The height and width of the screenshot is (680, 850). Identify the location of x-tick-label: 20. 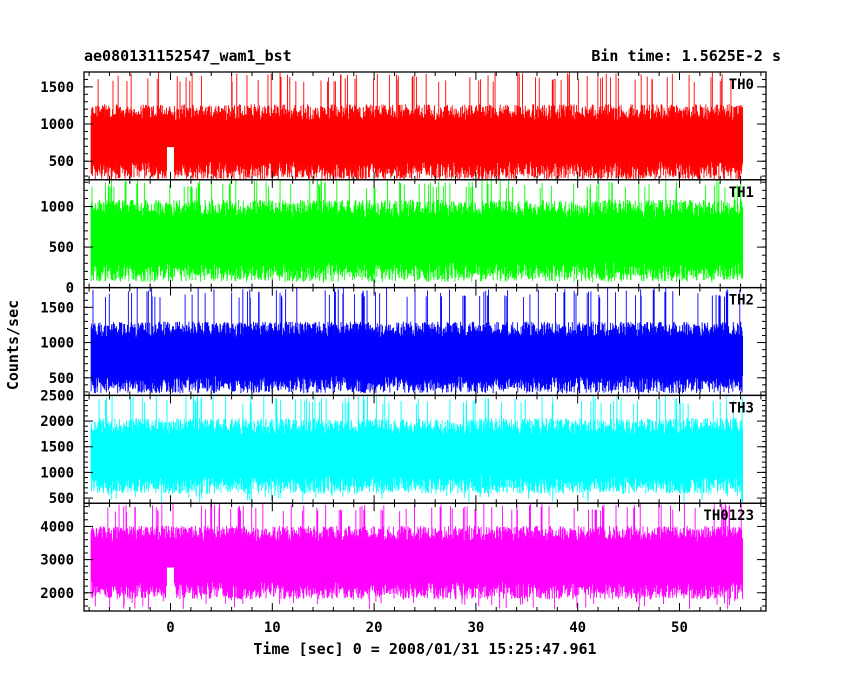
(374, 628).